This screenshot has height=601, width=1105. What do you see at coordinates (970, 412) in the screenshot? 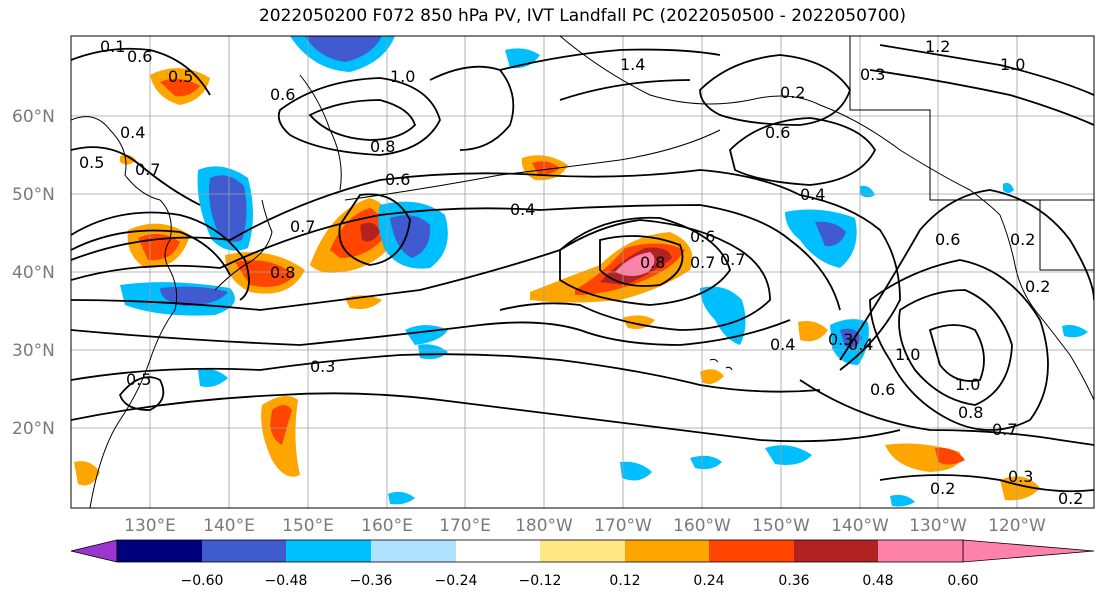
I see `contour-label: 0.8` at bounding box center [970, 412].